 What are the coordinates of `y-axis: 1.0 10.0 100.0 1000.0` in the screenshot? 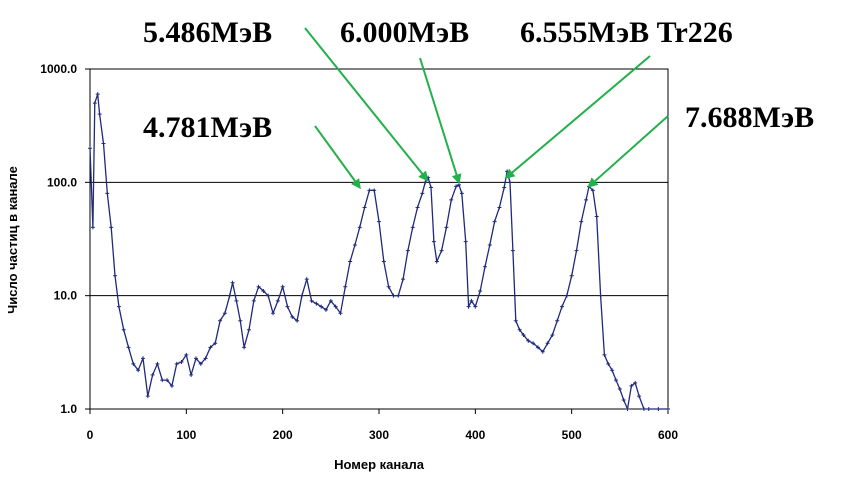 It's located at (65, 239).